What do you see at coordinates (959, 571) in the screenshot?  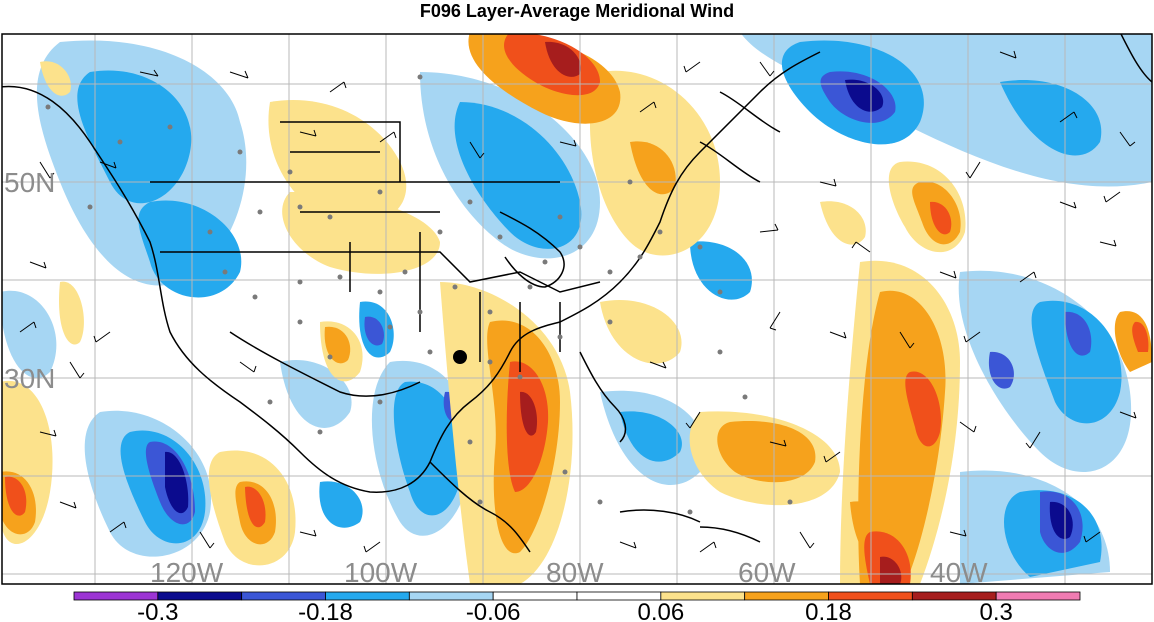 I see `lon-label-40w: 40W` at bounding box center [959, 571].